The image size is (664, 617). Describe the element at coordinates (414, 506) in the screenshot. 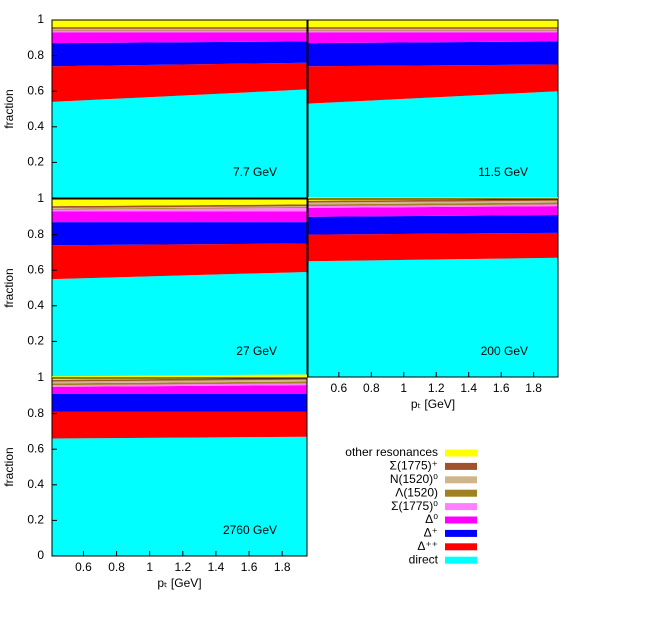

I see `legend-label: Σ(1775)⁰` at that location.